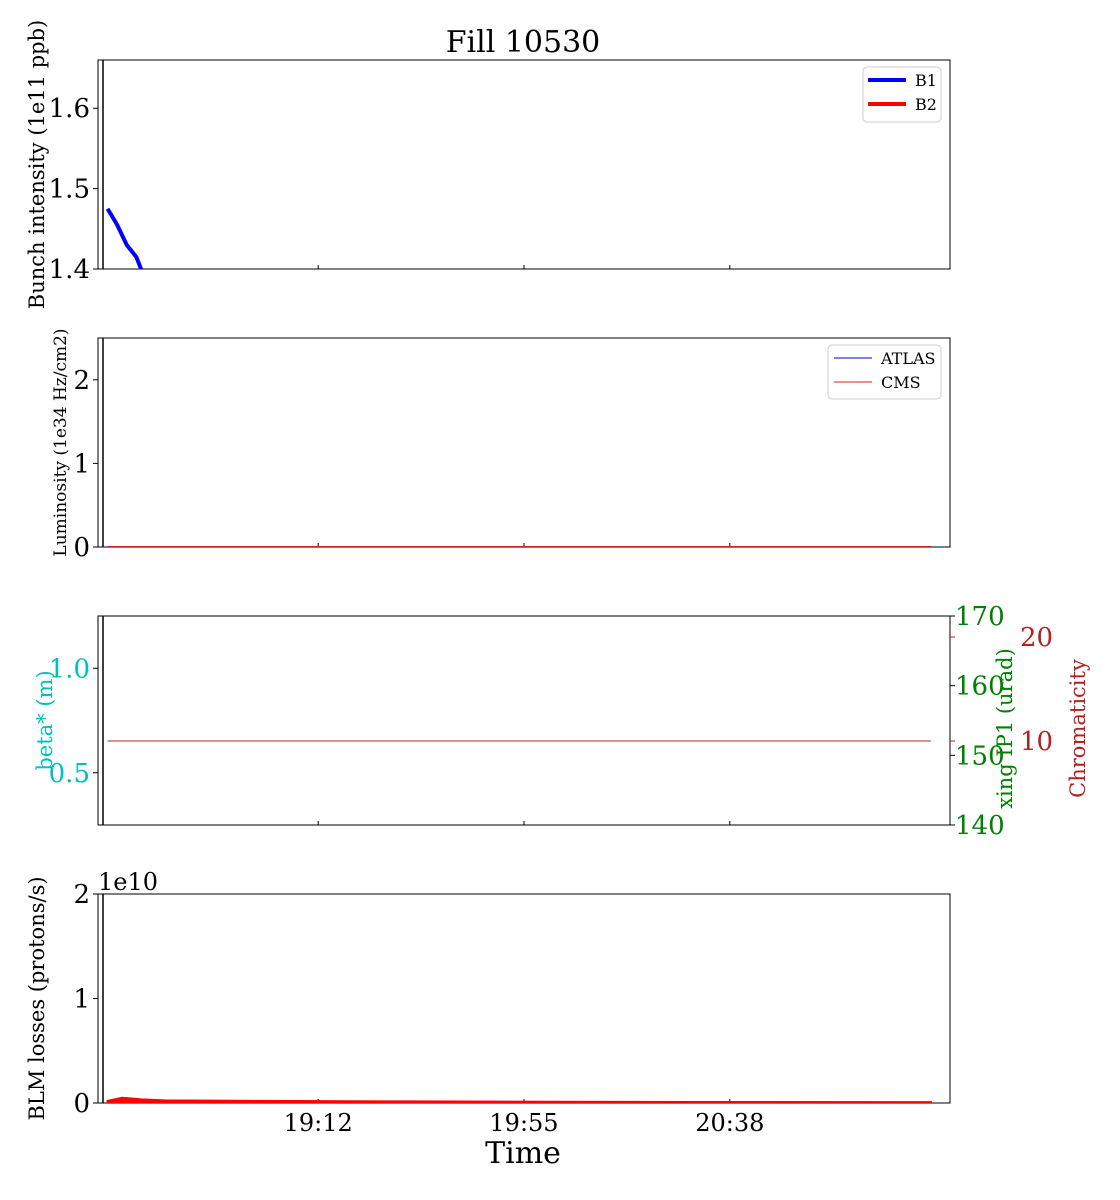  I want to click on y3-axis-label: Chromaticity, so click(1078, 728).